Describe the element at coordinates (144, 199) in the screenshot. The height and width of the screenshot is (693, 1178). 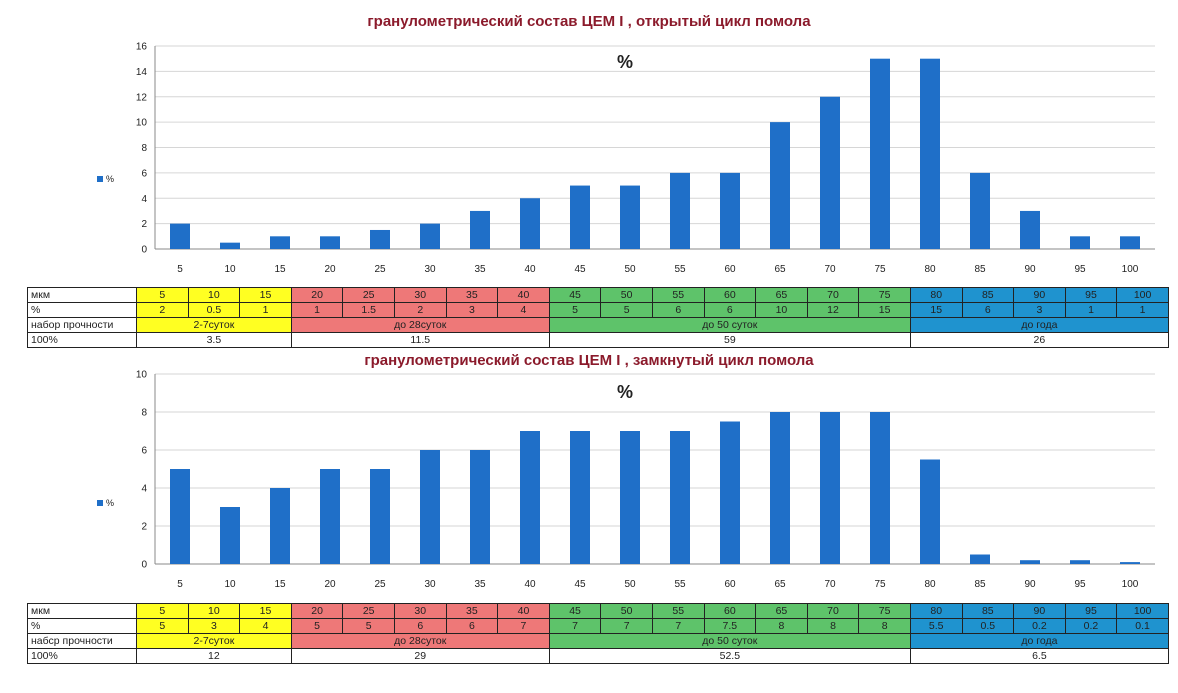
I see `y-tick-label: 4` at that location.